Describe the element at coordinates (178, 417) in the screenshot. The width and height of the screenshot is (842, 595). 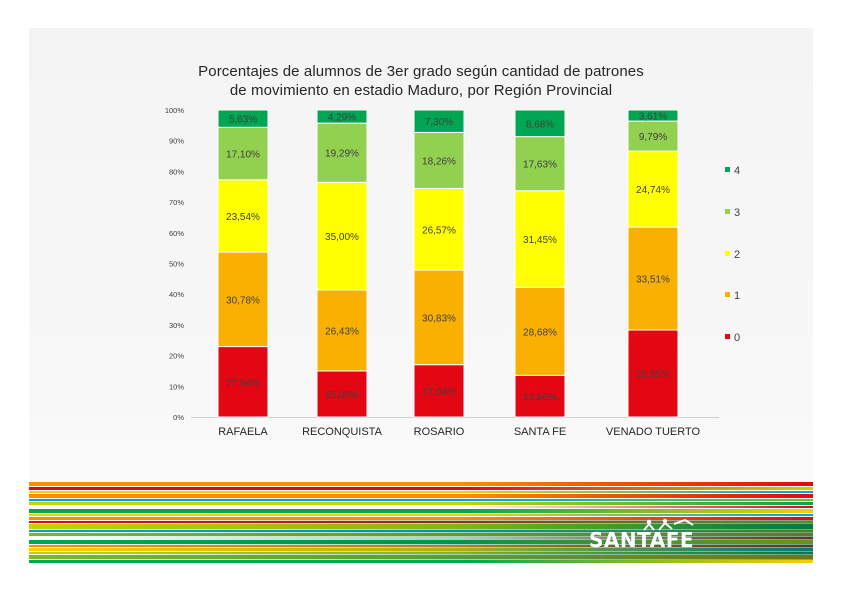
I see `y-tick-label: 0%` at that location.